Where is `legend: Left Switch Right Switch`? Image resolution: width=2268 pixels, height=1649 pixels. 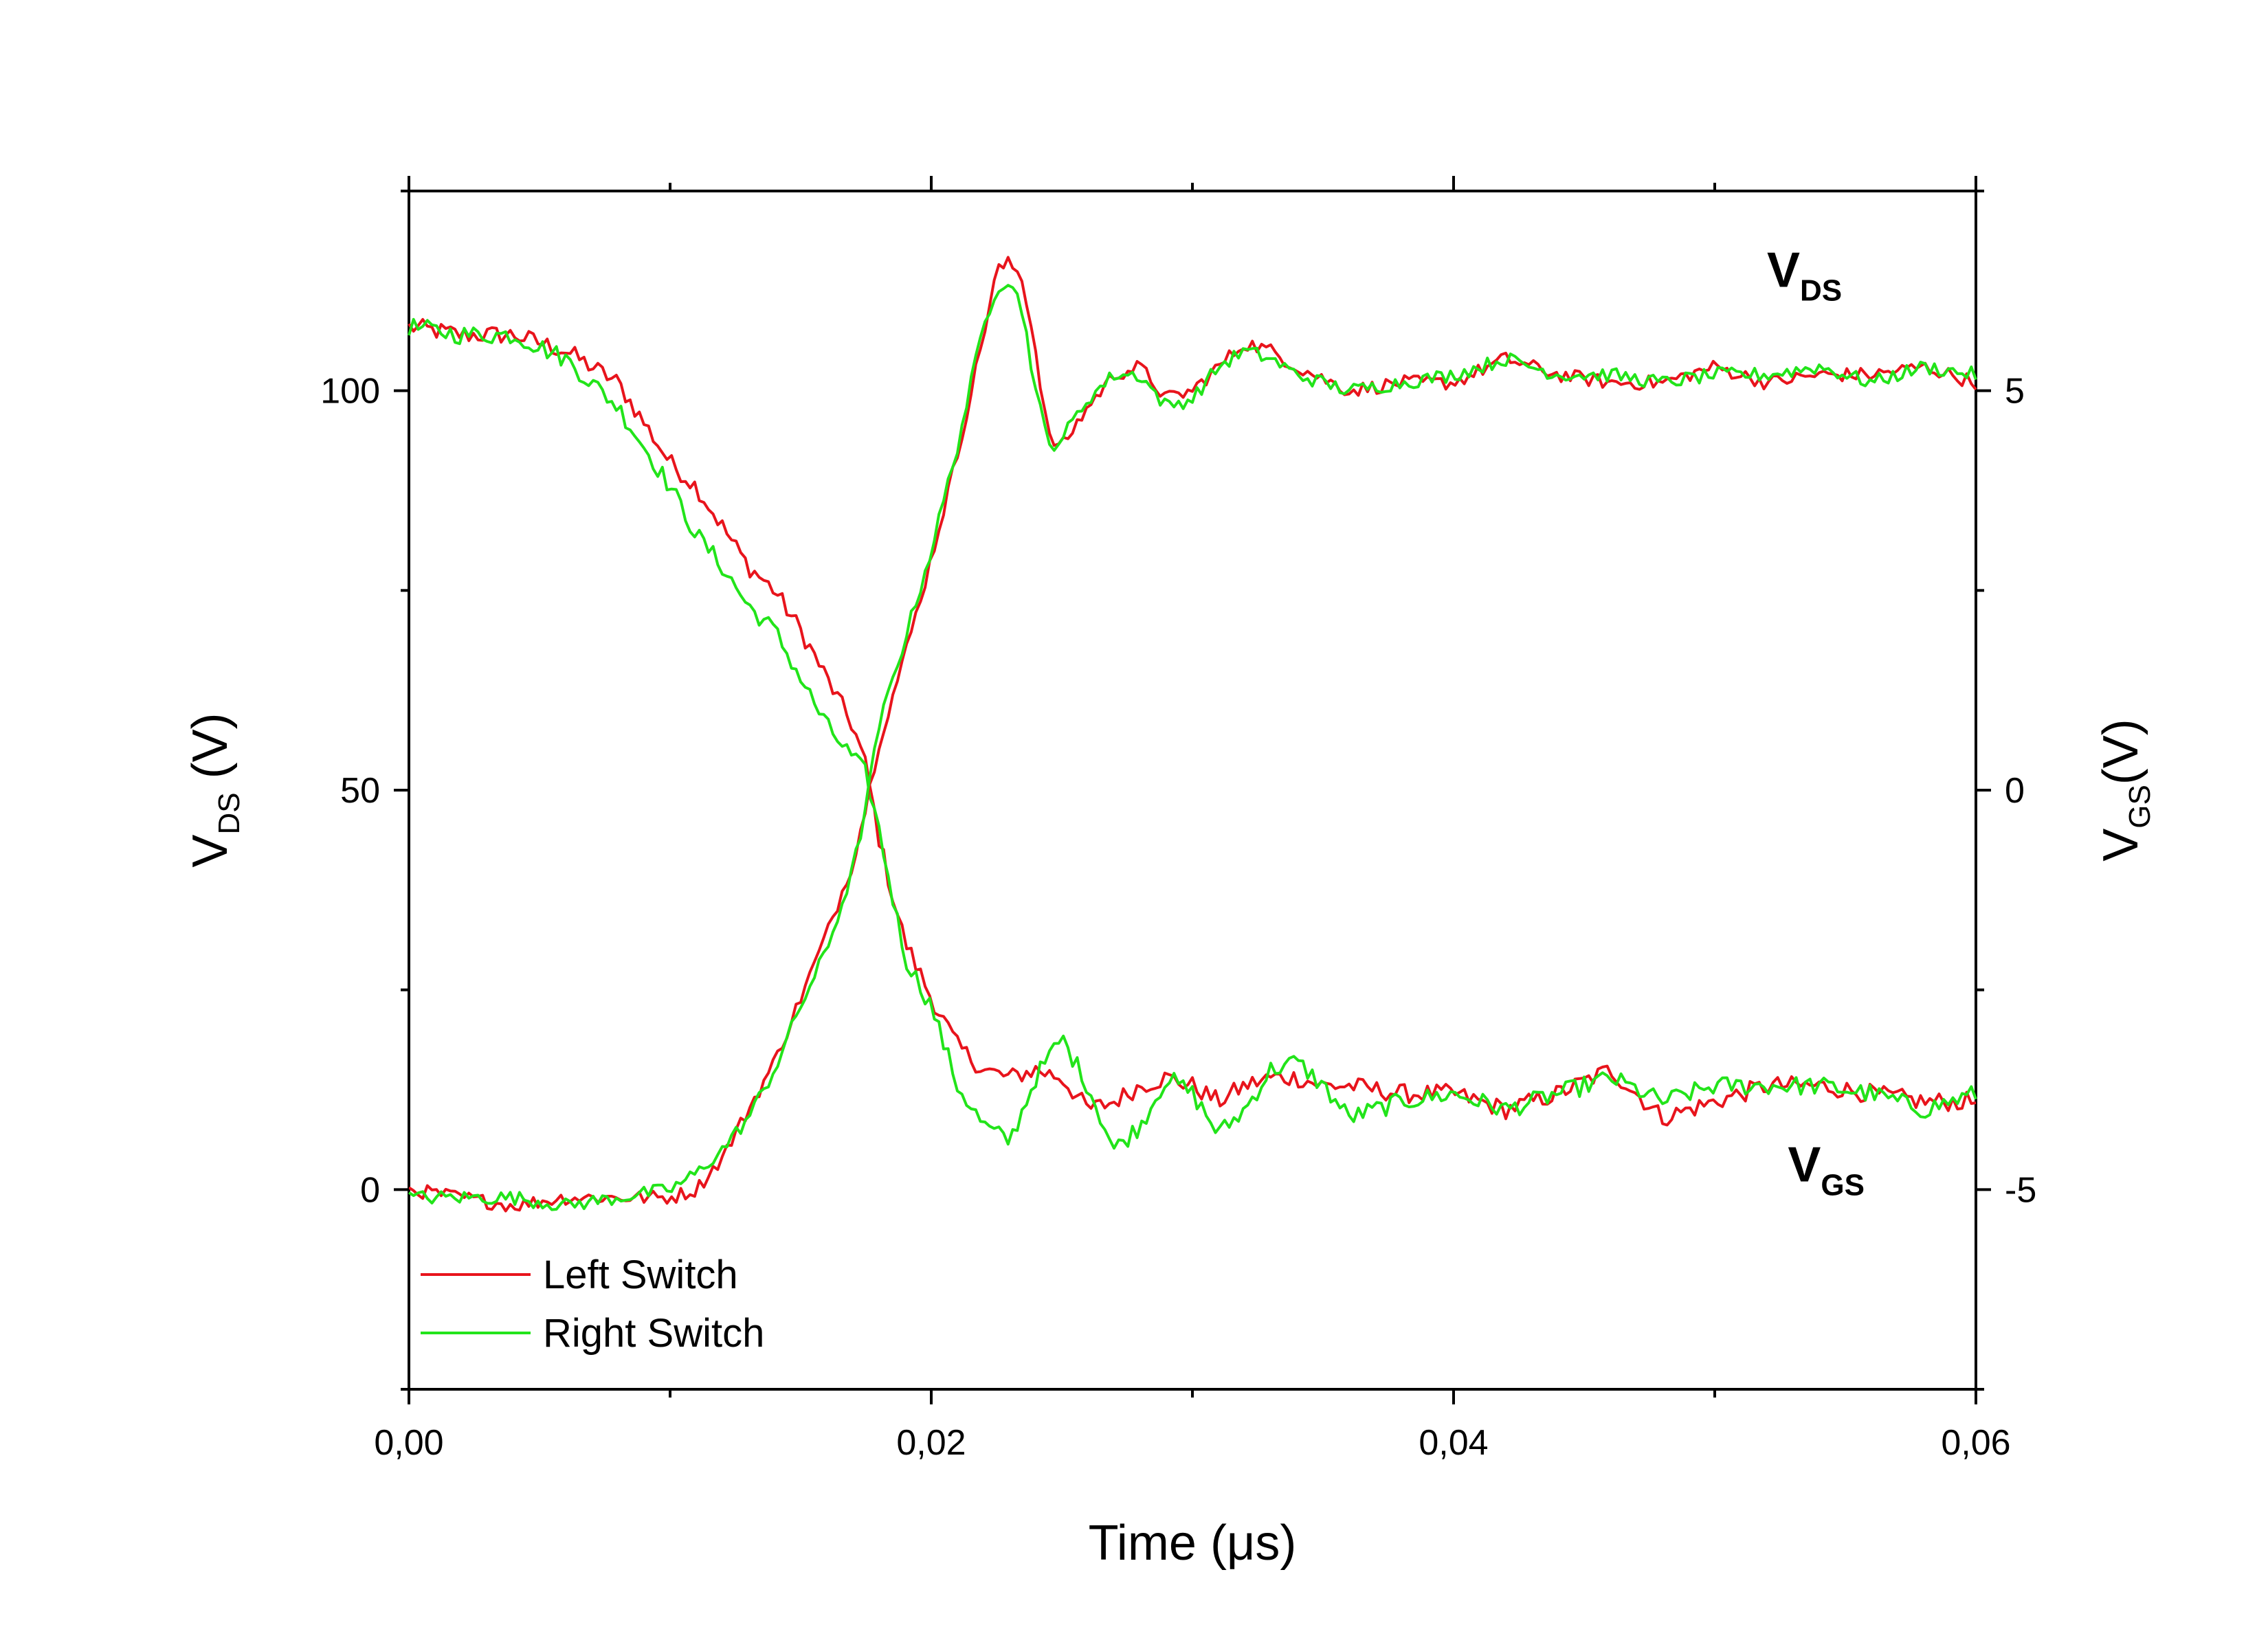 legend: Left Switch Right Switch is located at coordinates (592, 1304).